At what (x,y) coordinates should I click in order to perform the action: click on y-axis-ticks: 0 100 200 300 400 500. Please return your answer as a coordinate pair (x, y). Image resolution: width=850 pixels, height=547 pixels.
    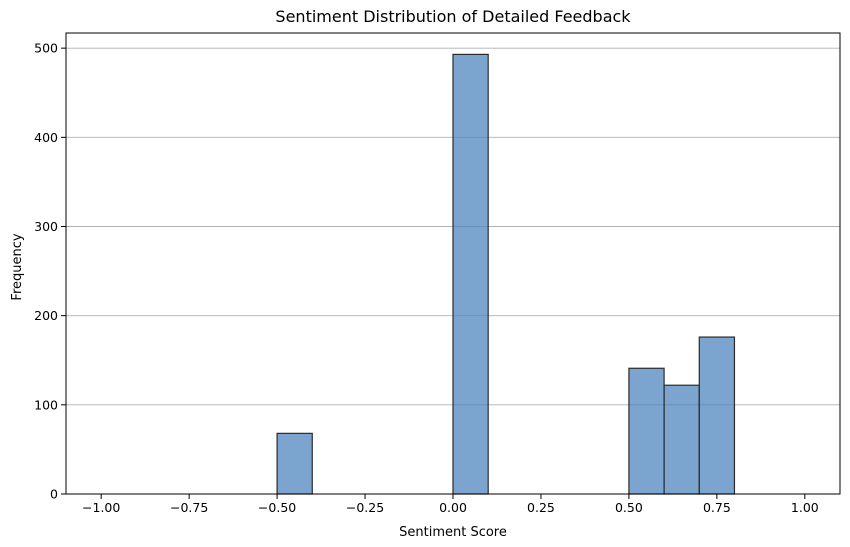
    Looking at the image, I should click on (50, 271).